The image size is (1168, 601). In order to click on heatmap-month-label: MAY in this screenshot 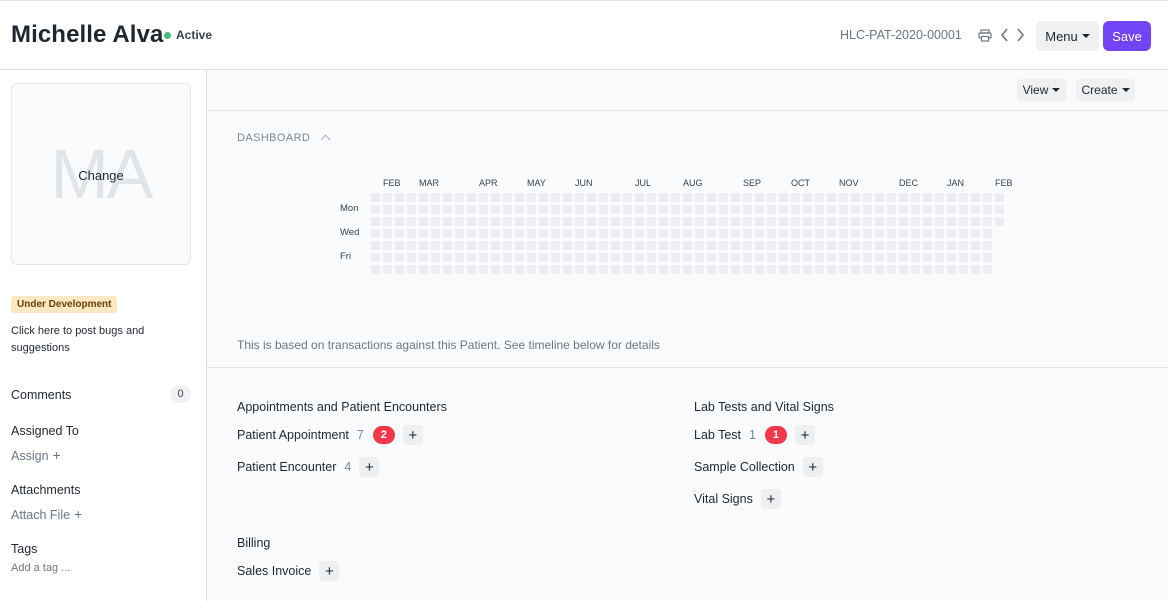, I will do `click(536, 183)`.